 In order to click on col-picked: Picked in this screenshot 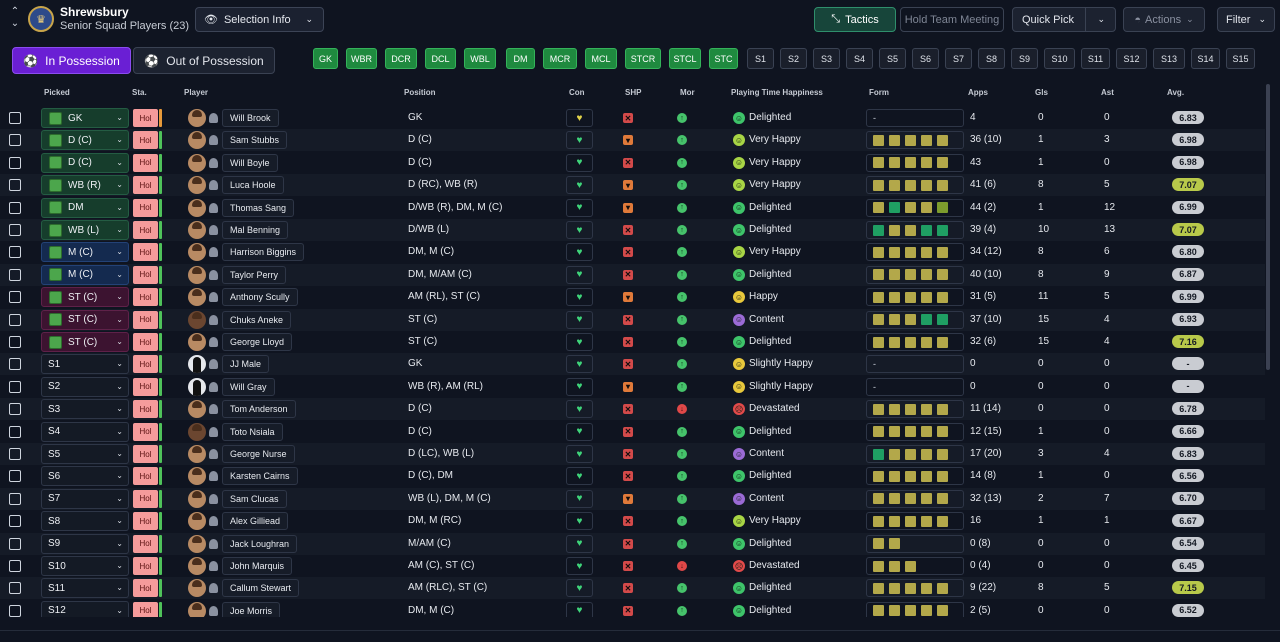, I will do `click(57, 92)`.